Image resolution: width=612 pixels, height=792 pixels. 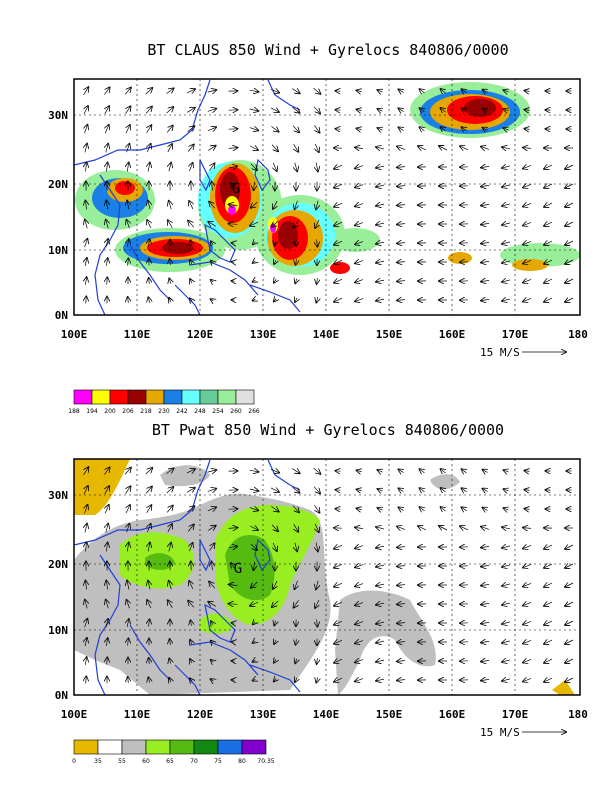 I want to click on colorbar-label: 65, so click(x=170, y=761).